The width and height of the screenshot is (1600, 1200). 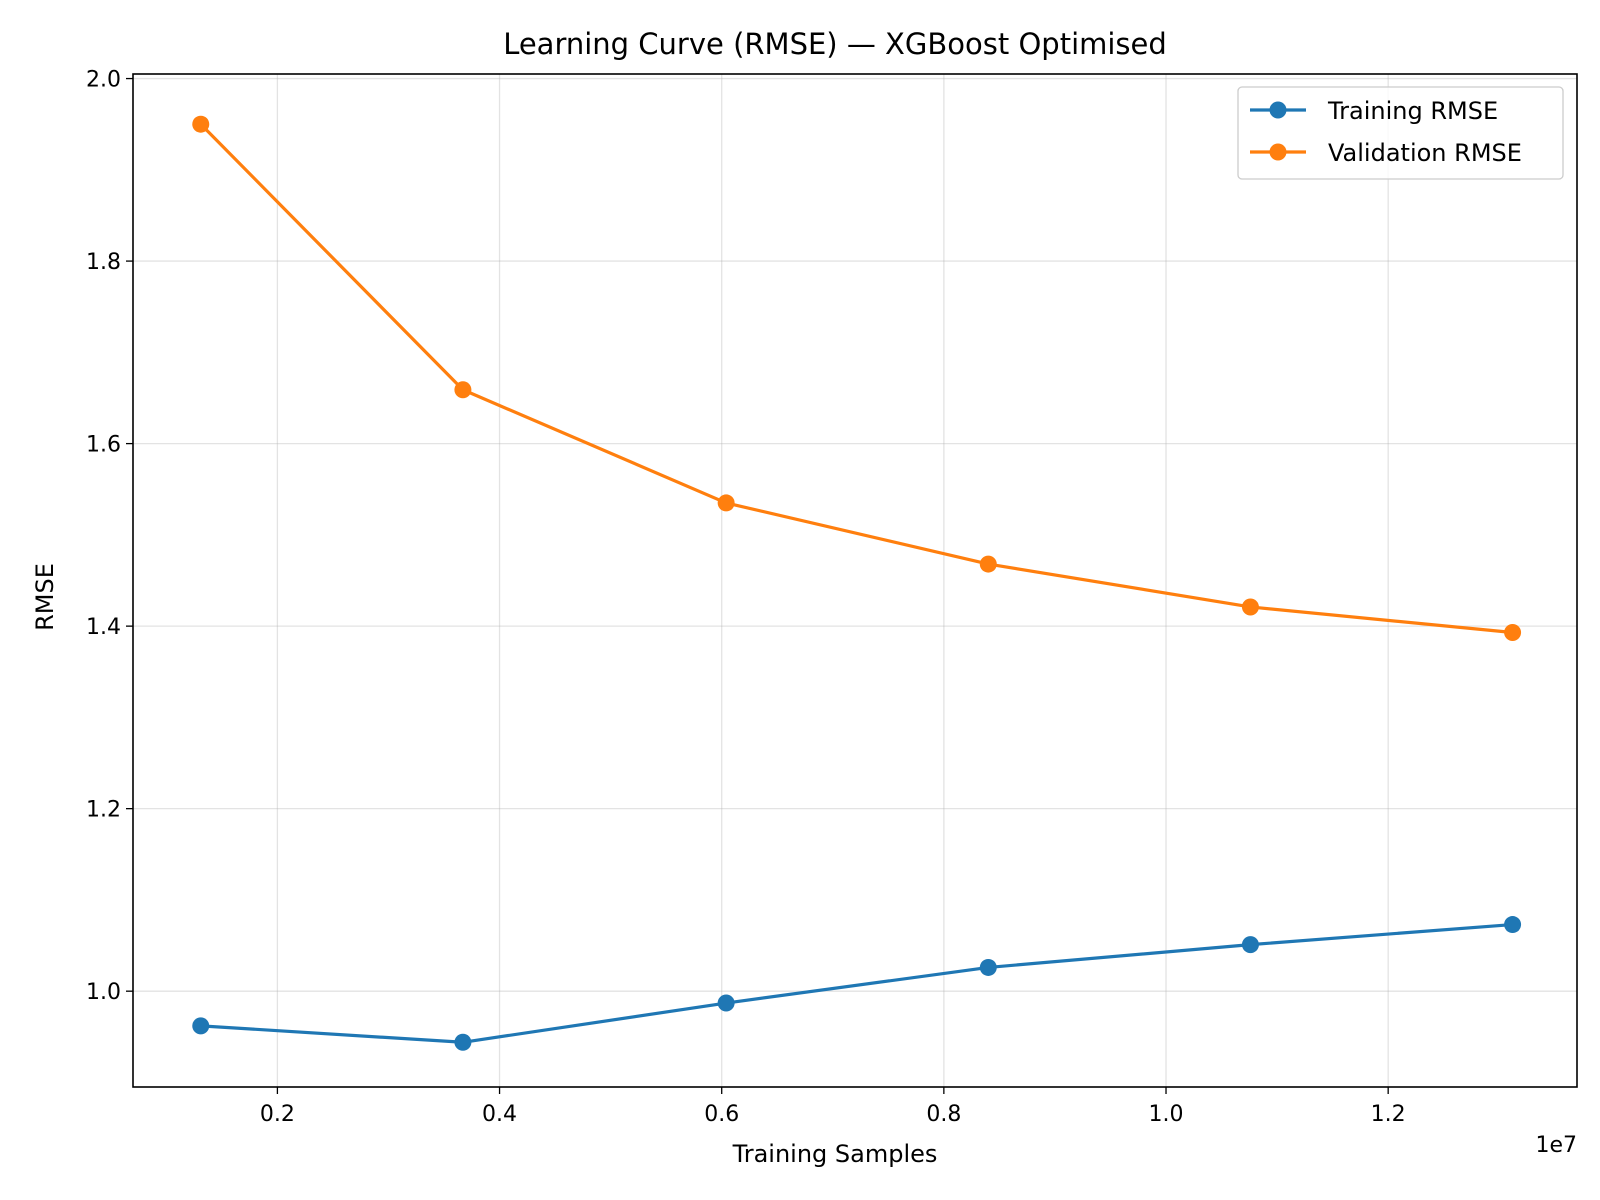 I want to click on series-training-rmse, so click(x=857, y=983).